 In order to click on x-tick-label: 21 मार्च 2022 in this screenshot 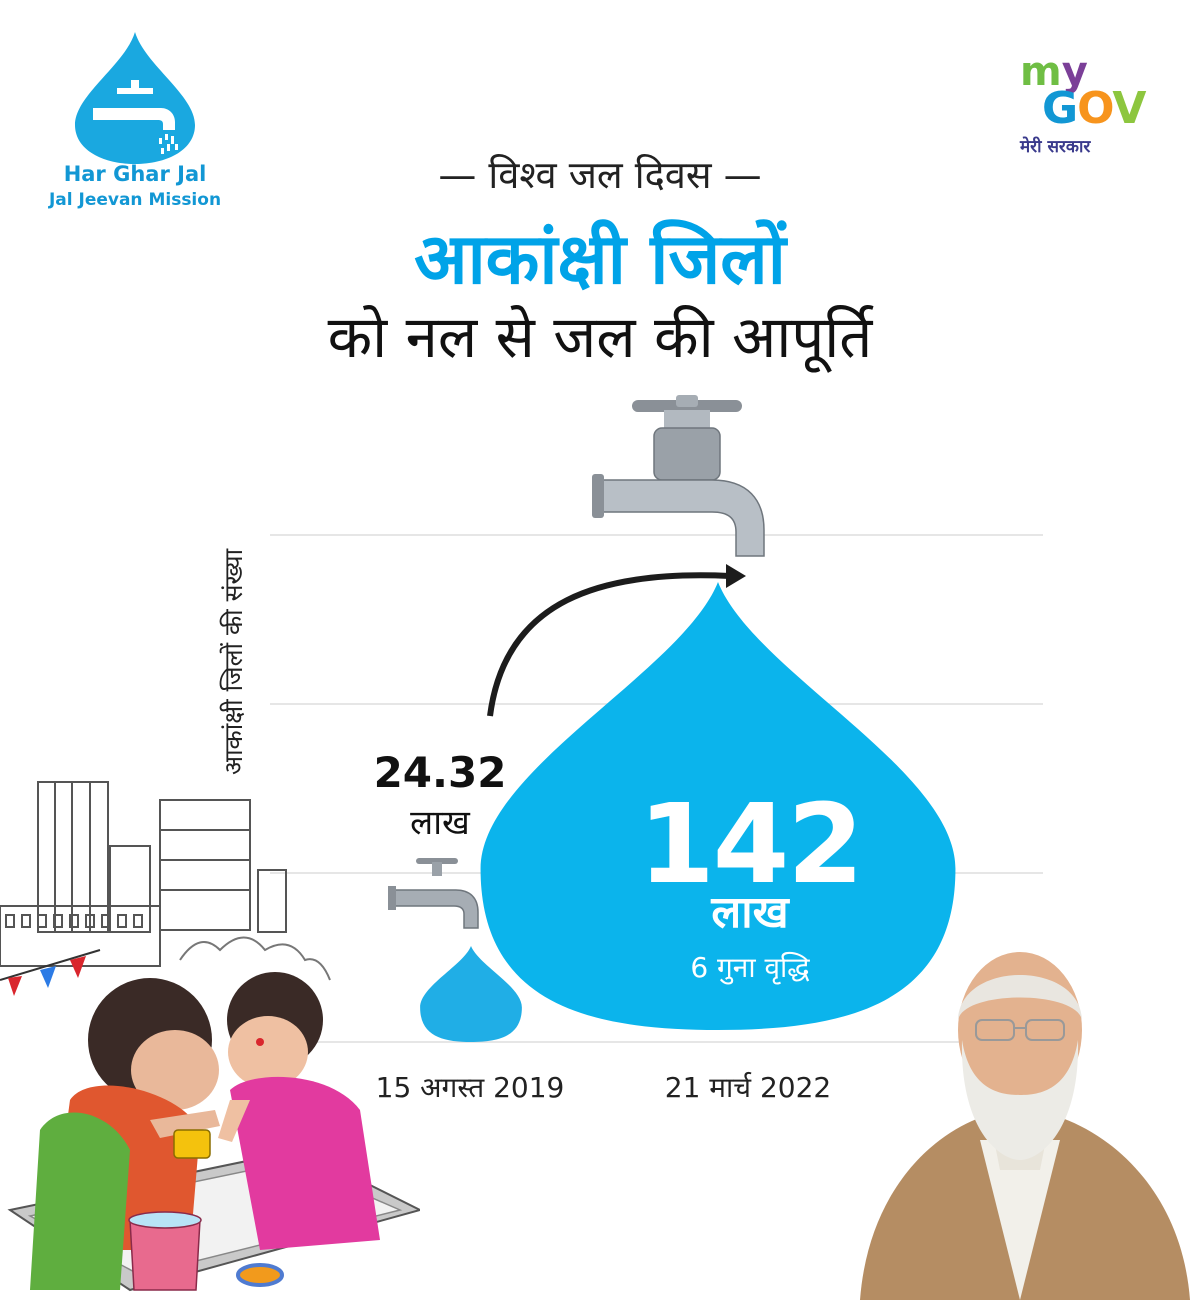, I will do `click(748, 1087)`.